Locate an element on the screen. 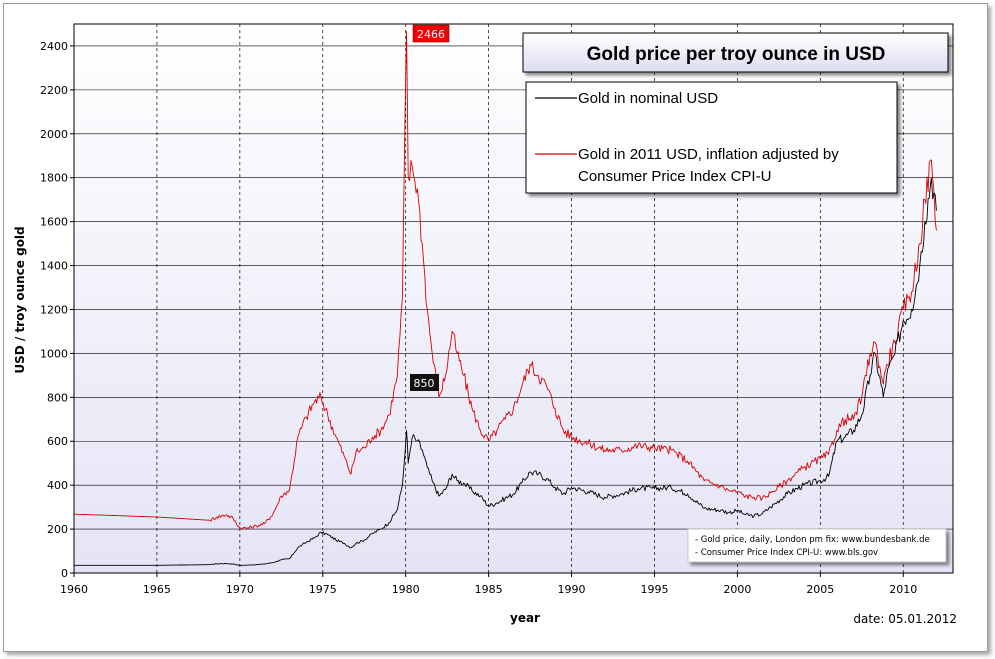 Image resolution: width=995 pixels, height=659 pixels. annotation-2466: 2466 is located at coordinates (431, 34).